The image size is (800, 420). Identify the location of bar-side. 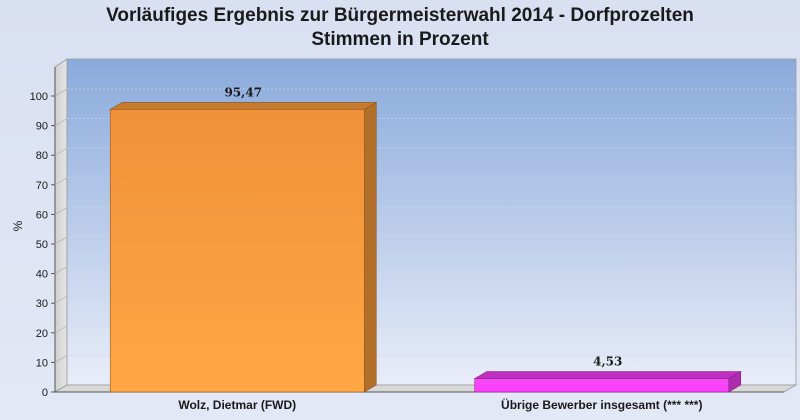
(370, 247).